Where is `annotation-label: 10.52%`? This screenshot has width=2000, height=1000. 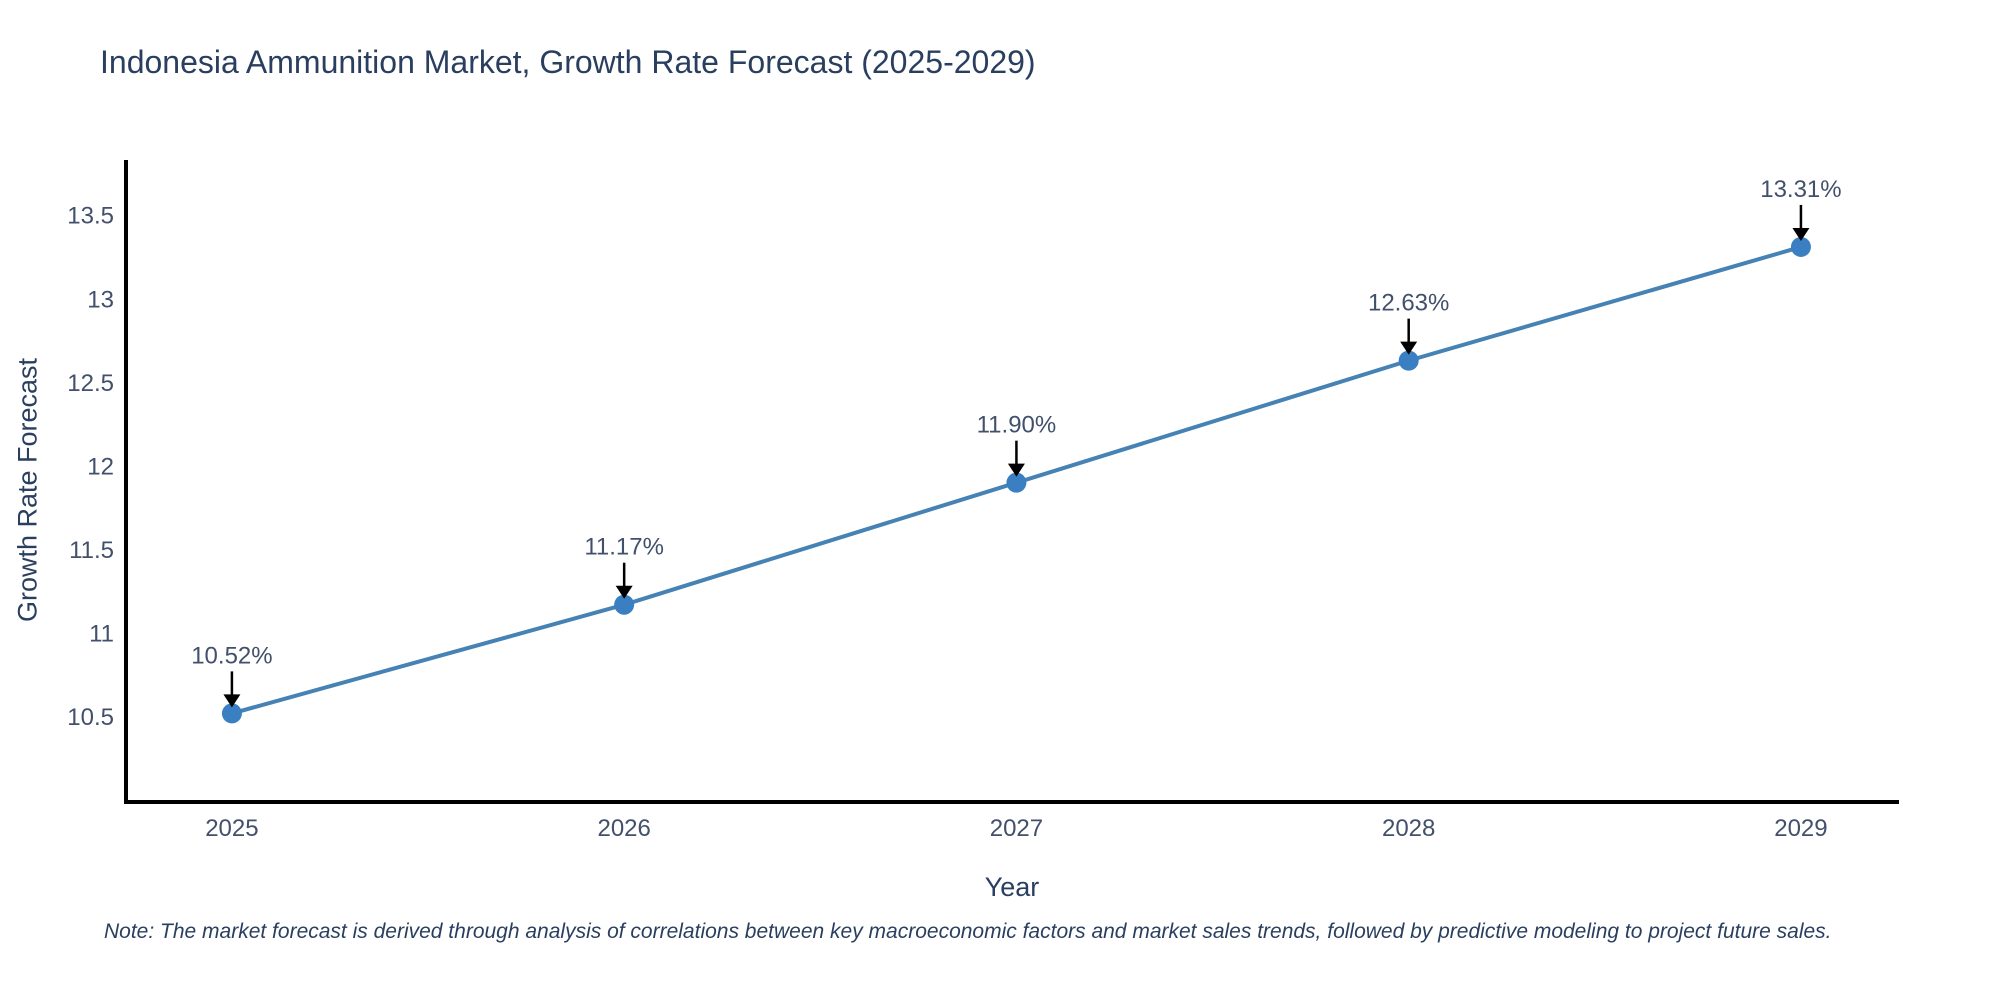
annotation-label: 10.52% is located at coordinates (231, 655).